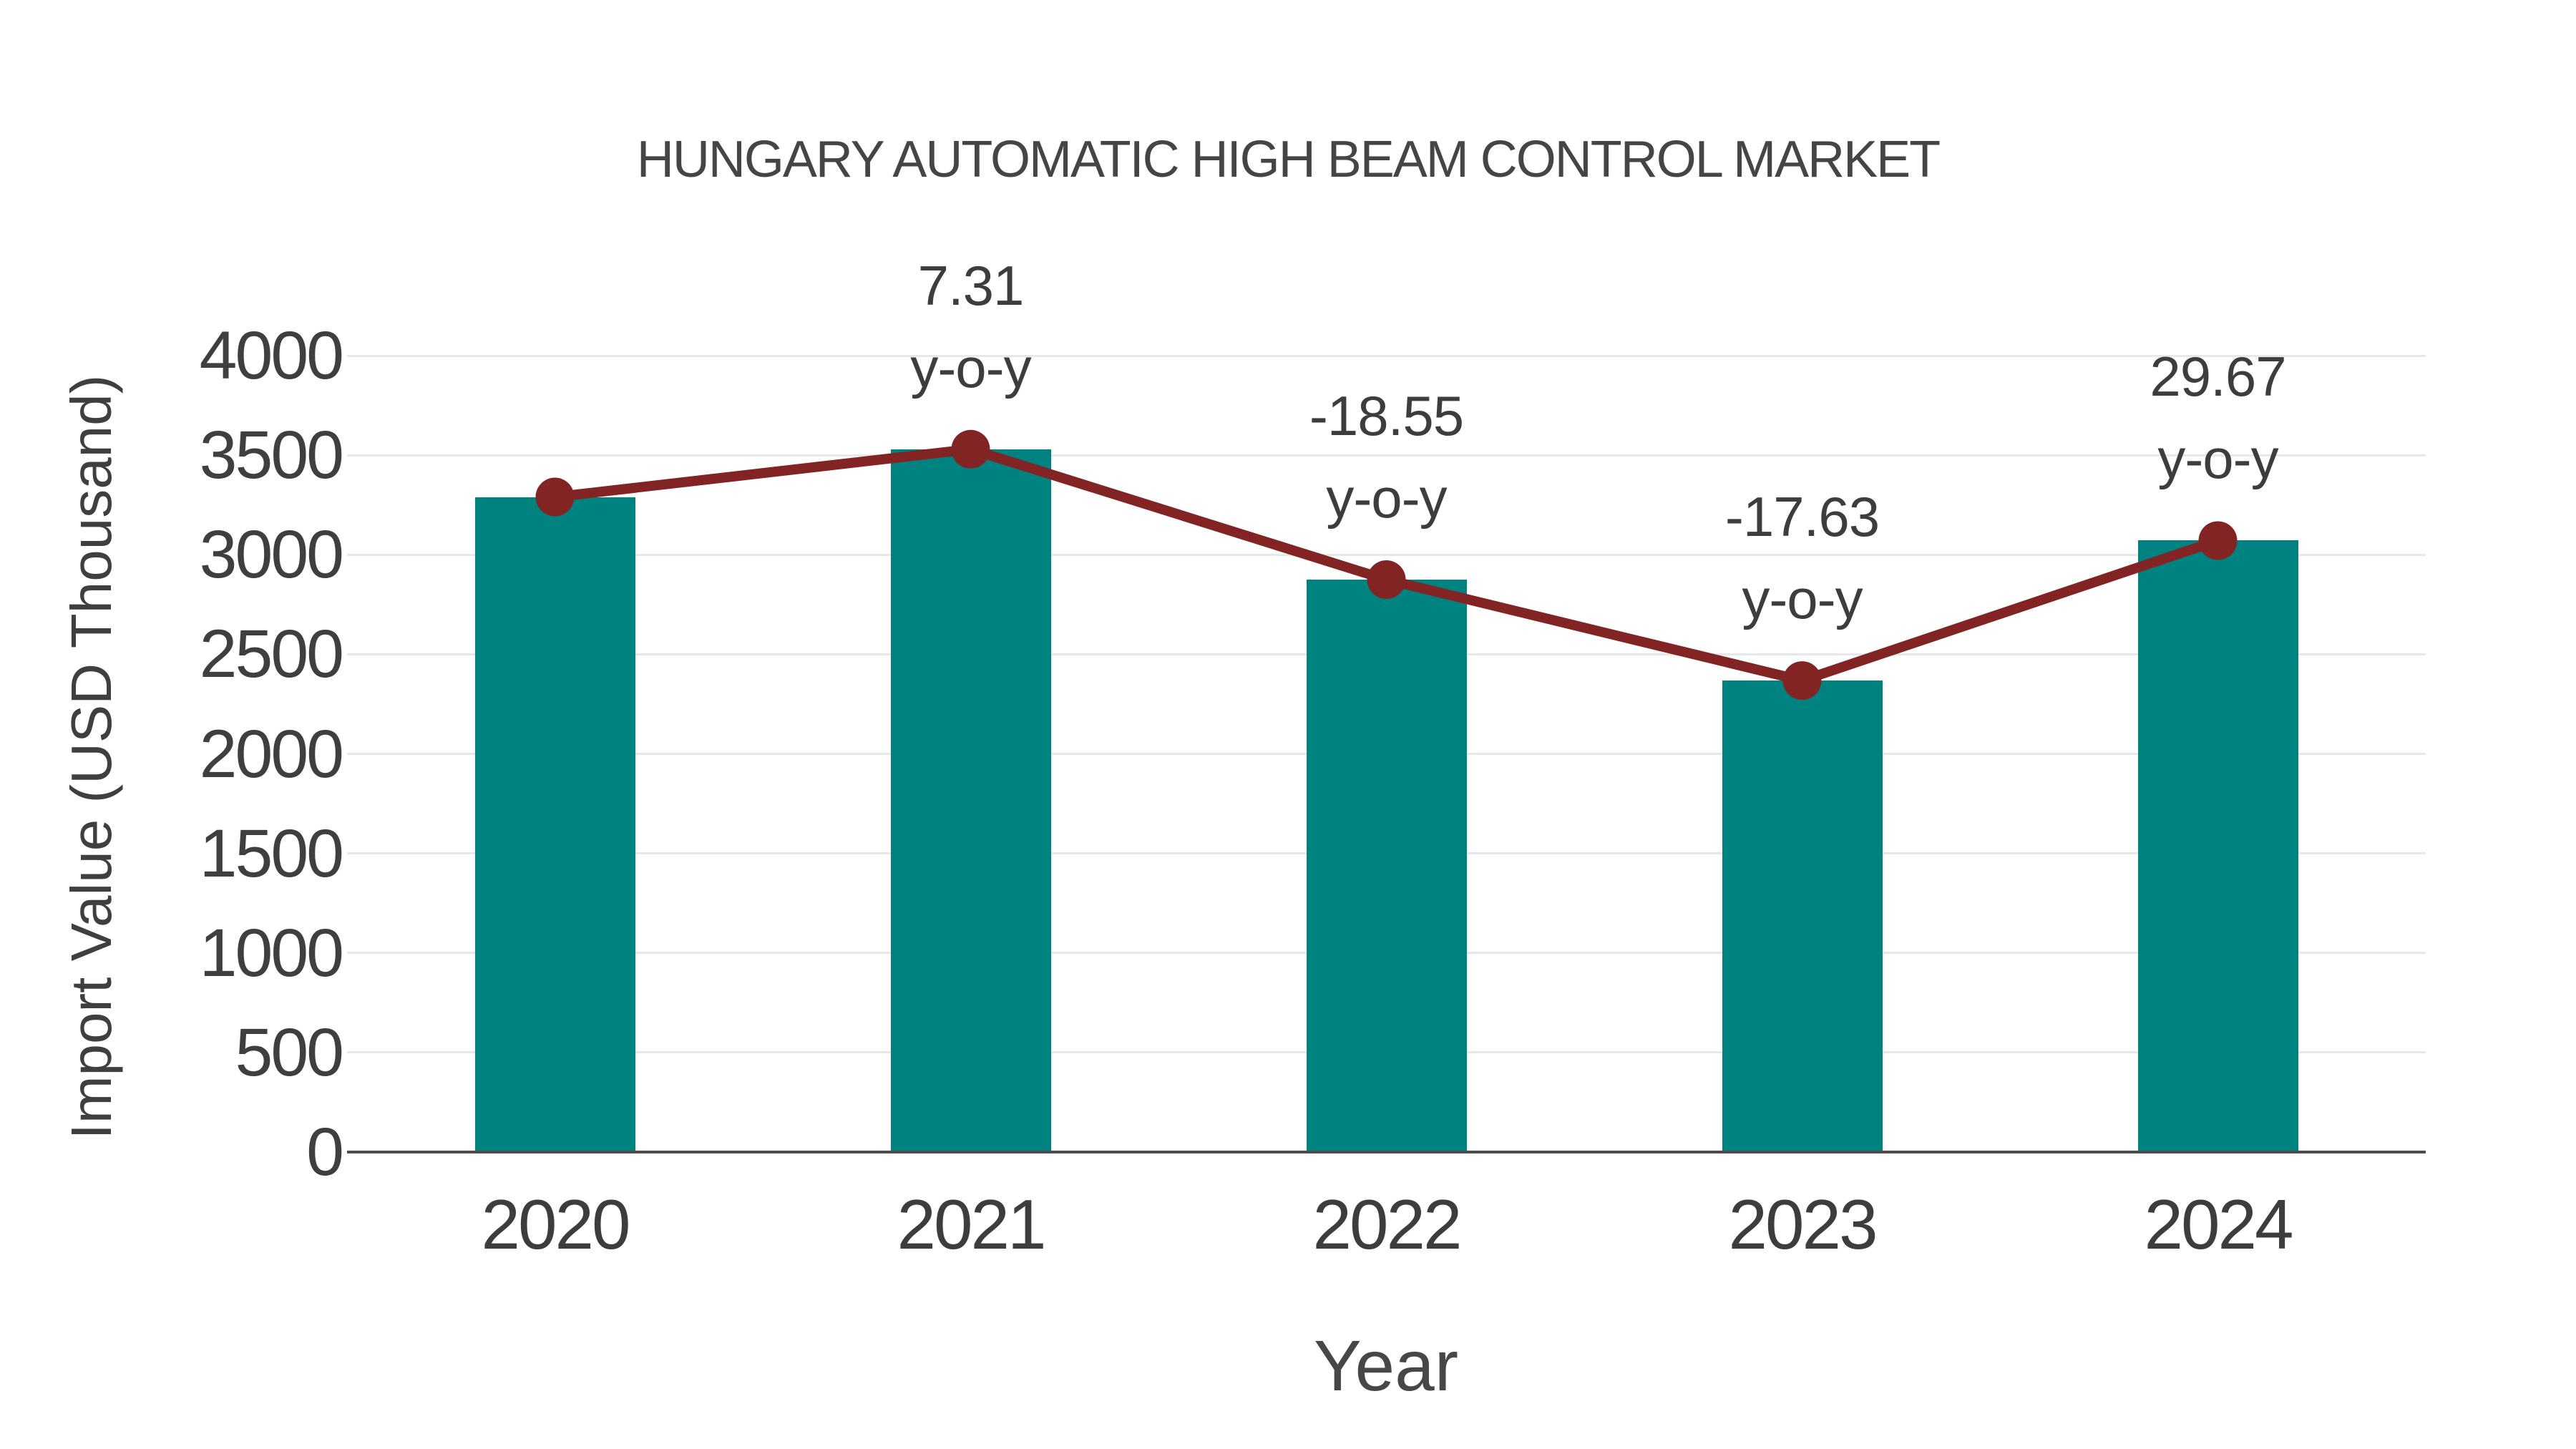  I want to click on yoy-value: 7.31, so click(971, 285).